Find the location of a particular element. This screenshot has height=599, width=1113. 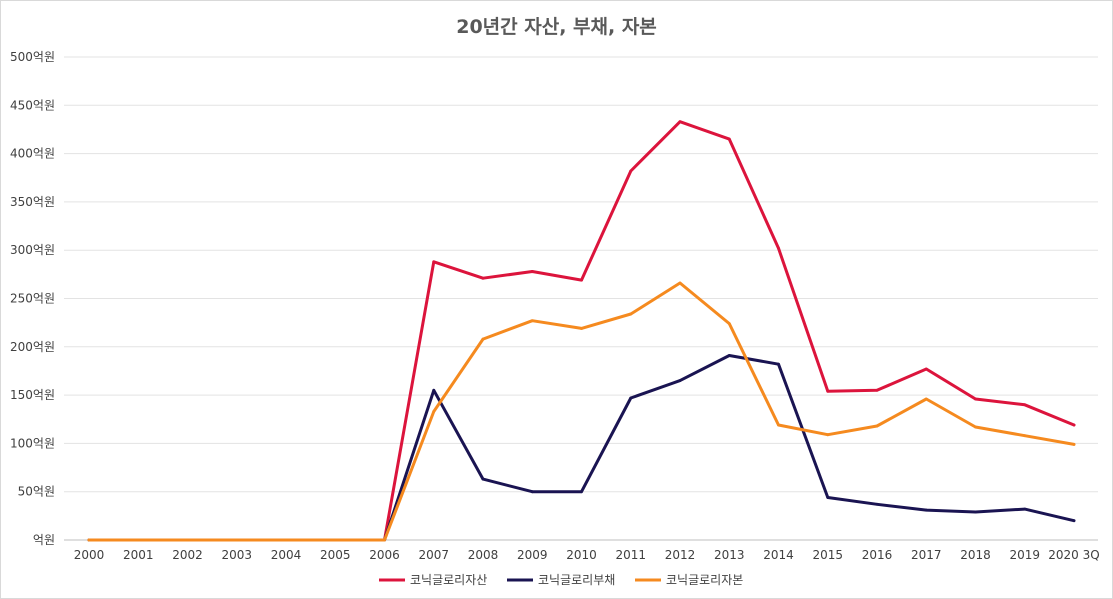

legend-label: 코닉글로리자산 is located at coordinates (448, 580).